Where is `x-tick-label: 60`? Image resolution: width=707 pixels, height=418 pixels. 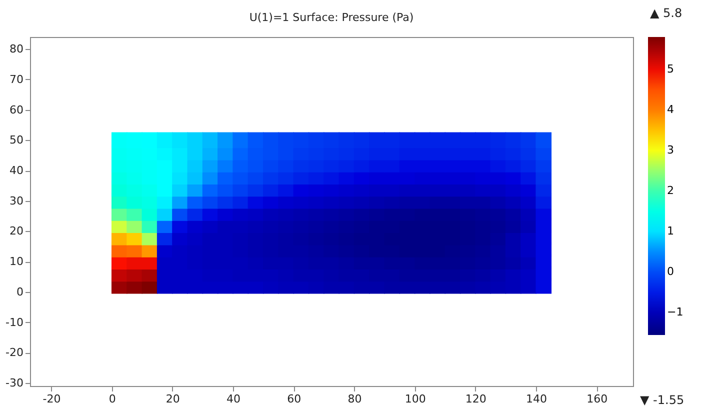 x-tick-label: 60 is located at coordinates (294, 399).